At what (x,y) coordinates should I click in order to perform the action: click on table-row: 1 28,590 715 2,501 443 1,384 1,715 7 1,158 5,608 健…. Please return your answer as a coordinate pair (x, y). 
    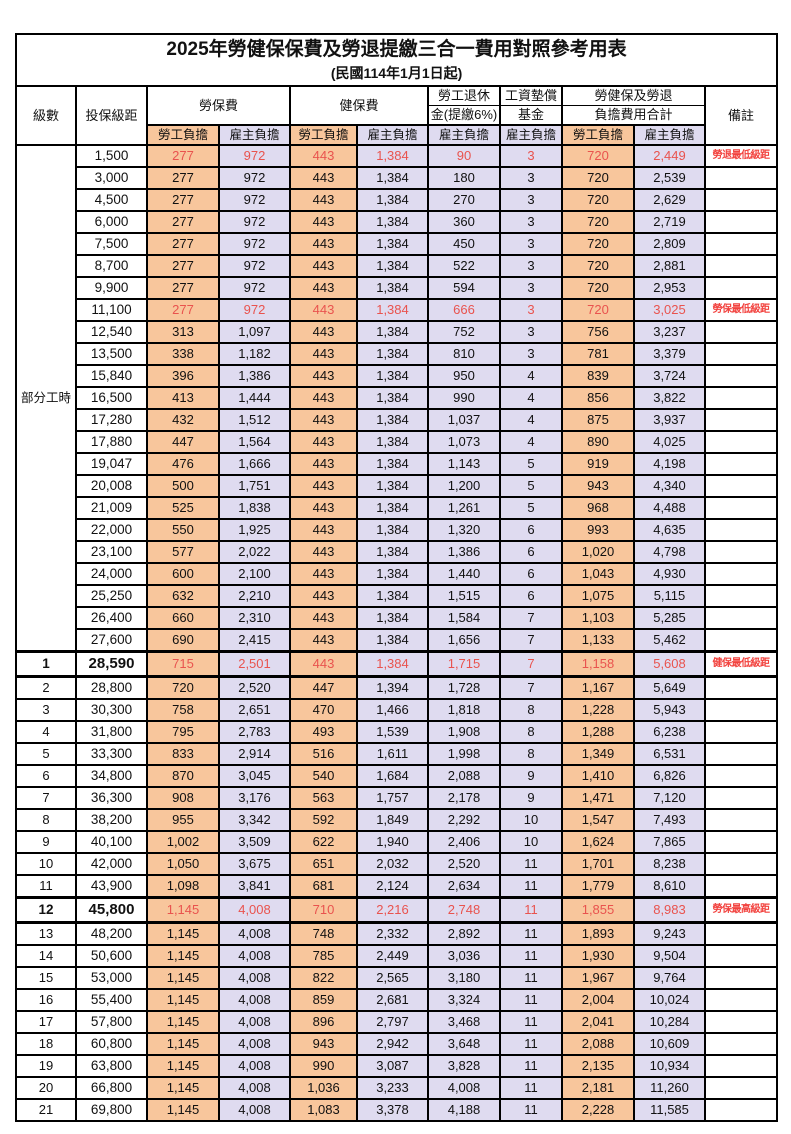
    Looking at the image, I should click on (397, 664).